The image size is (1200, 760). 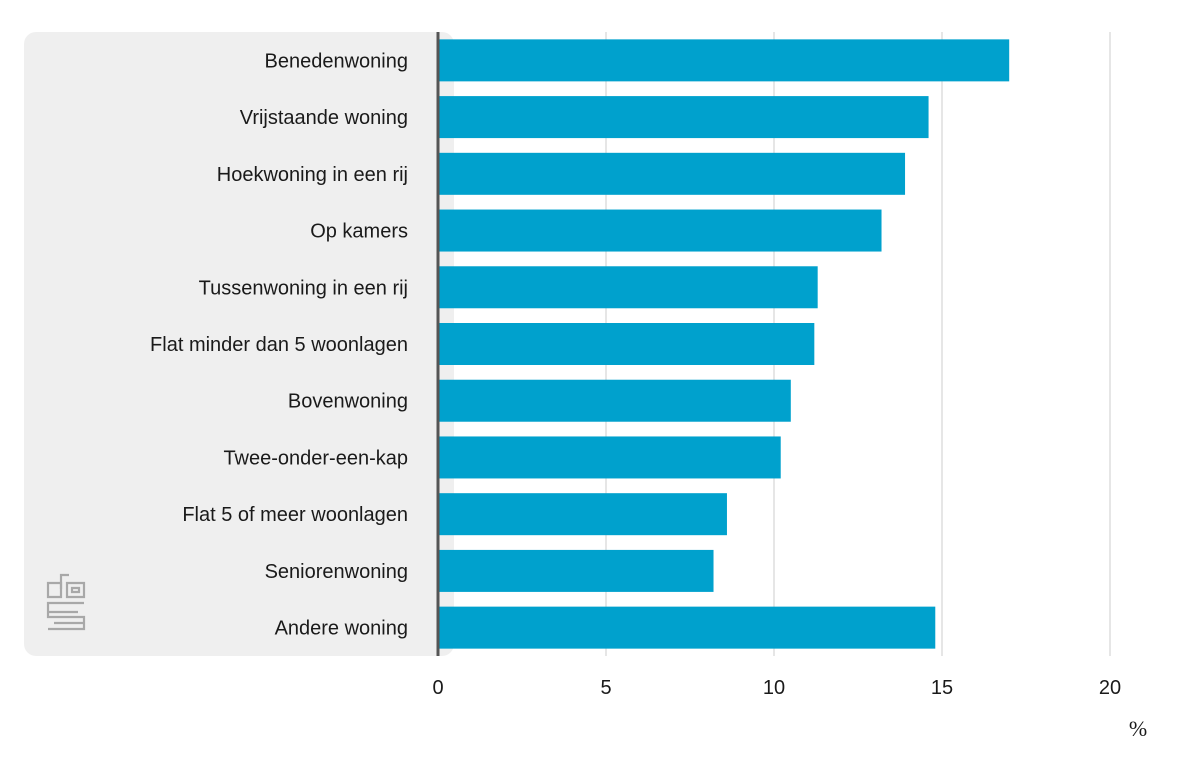 What do you see at coordinates (324, 118) in the screenshot?
I see `category-label: Vrijstaande woning` at bounding box center [324, 118].